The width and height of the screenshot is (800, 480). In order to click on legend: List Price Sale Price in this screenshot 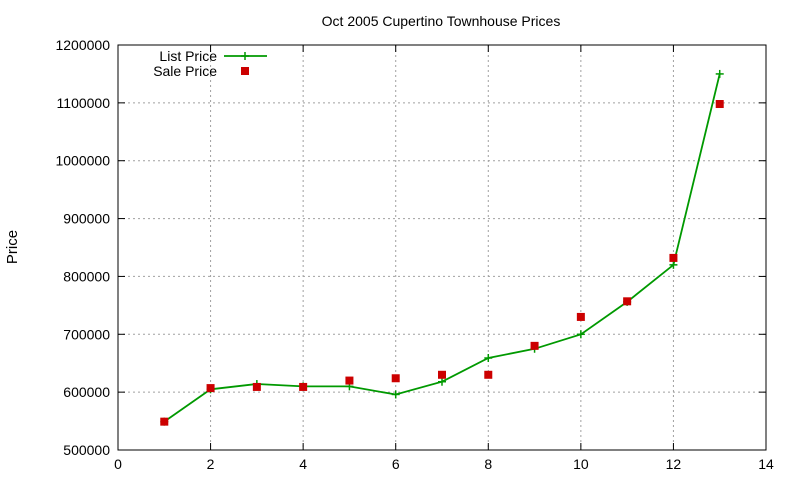, I will do `click(210, 63)`.